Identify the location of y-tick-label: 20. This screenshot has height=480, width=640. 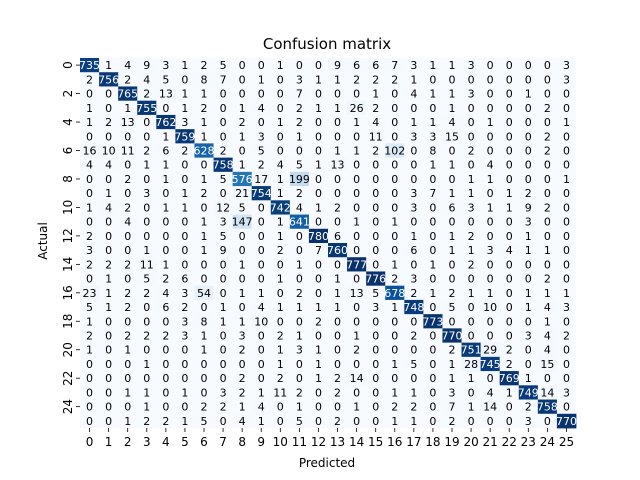
(68, 349).